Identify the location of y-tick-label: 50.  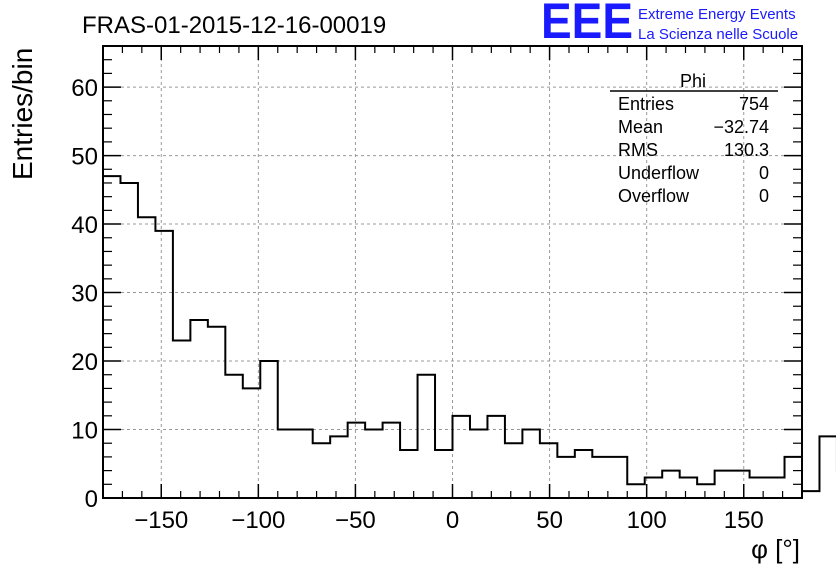
(84, 157).